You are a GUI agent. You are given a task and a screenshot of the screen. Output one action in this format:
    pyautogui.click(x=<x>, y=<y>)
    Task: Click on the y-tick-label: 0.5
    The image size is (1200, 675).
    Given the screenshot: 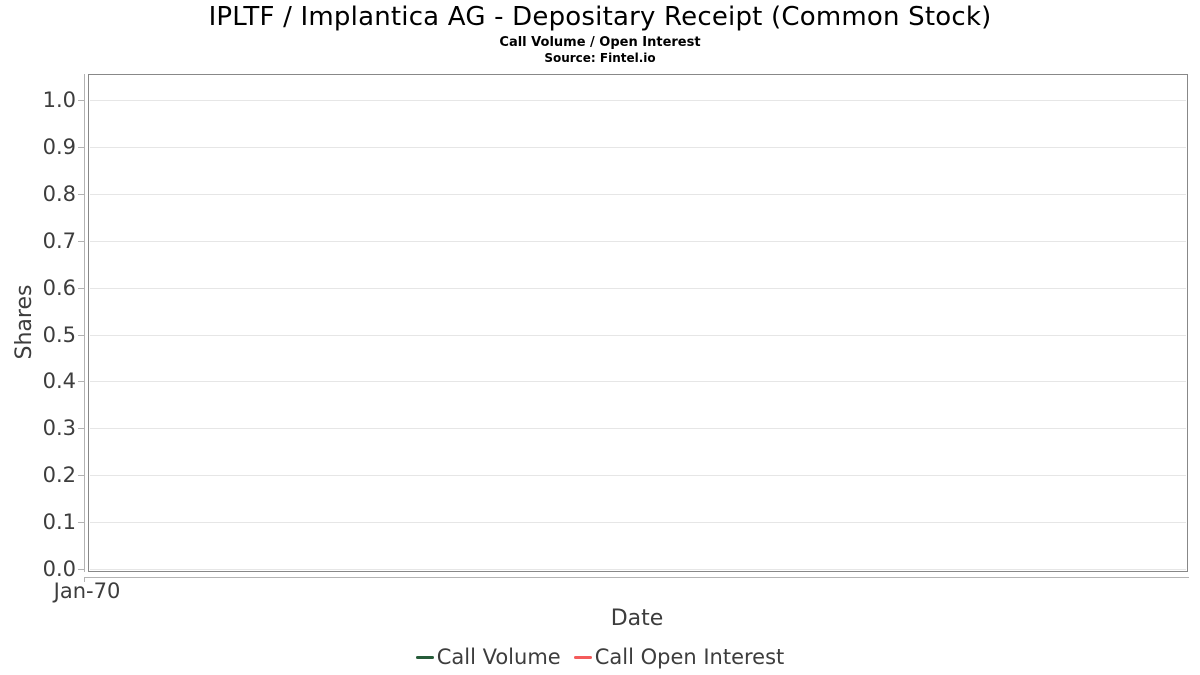 What is the action you would take?
    pyautogui.click(x=59, y=334)
    